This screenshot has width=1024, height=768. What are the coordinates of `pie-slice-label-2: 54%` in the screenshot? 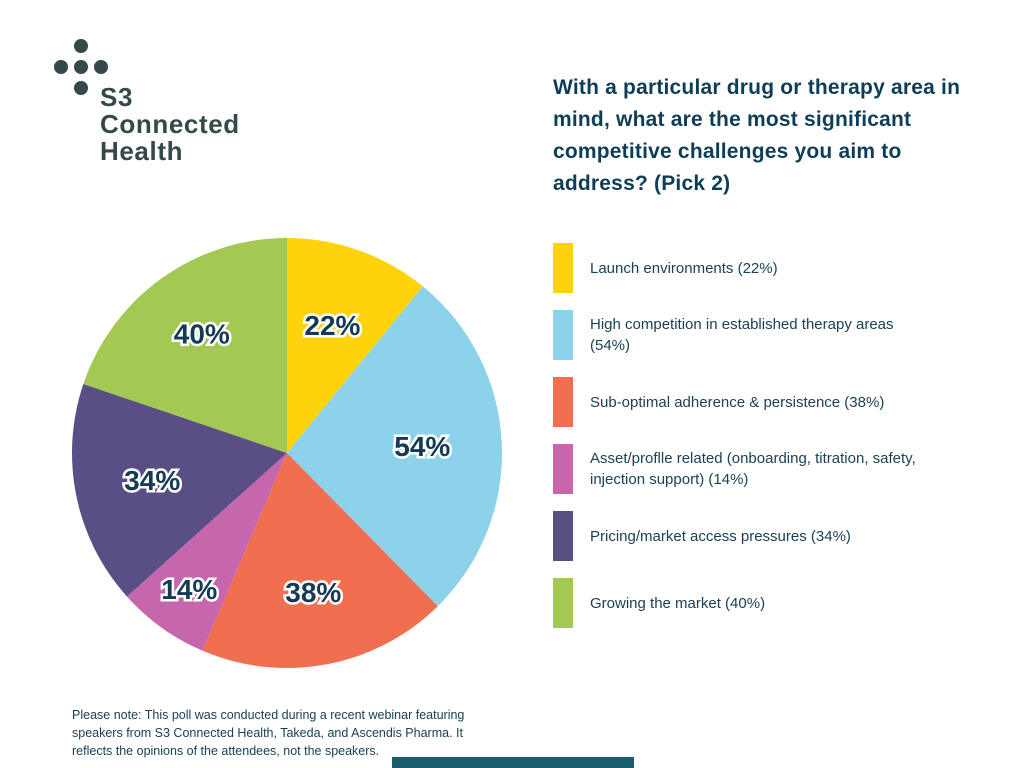 It's located at (422, 446).